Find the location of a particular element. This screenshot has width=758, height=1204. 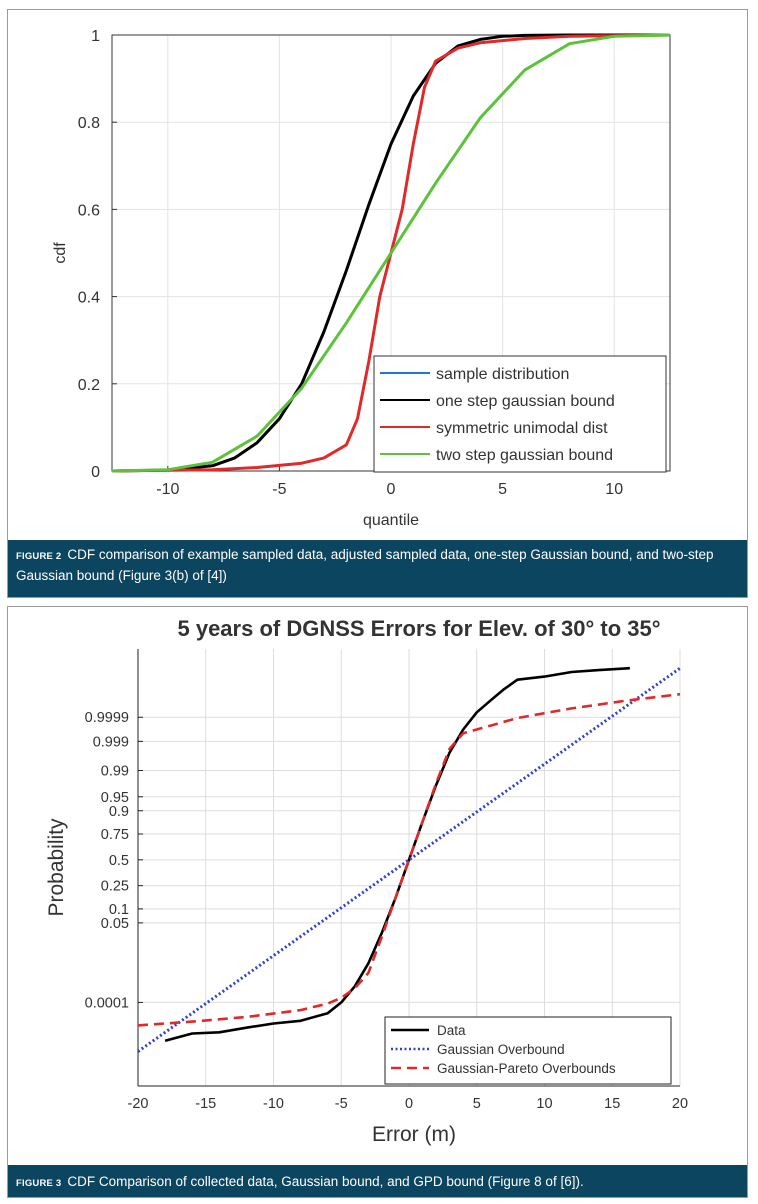

y-tick-label: 0.9999 is located at coordinates (107, 718).